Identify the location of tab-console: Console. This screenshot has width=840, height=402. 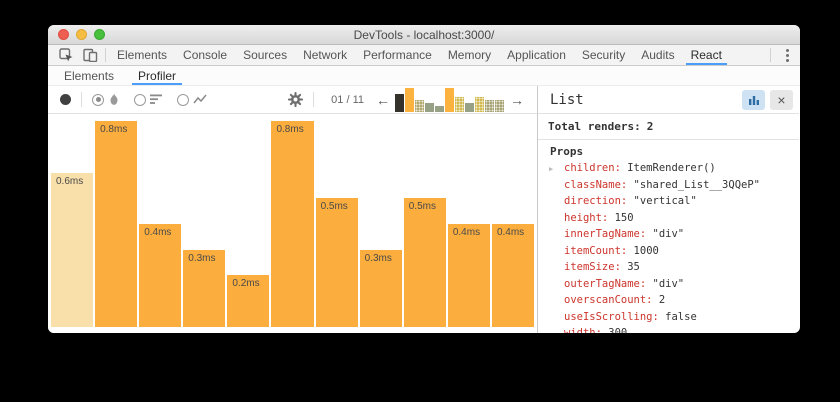
(205, 55).